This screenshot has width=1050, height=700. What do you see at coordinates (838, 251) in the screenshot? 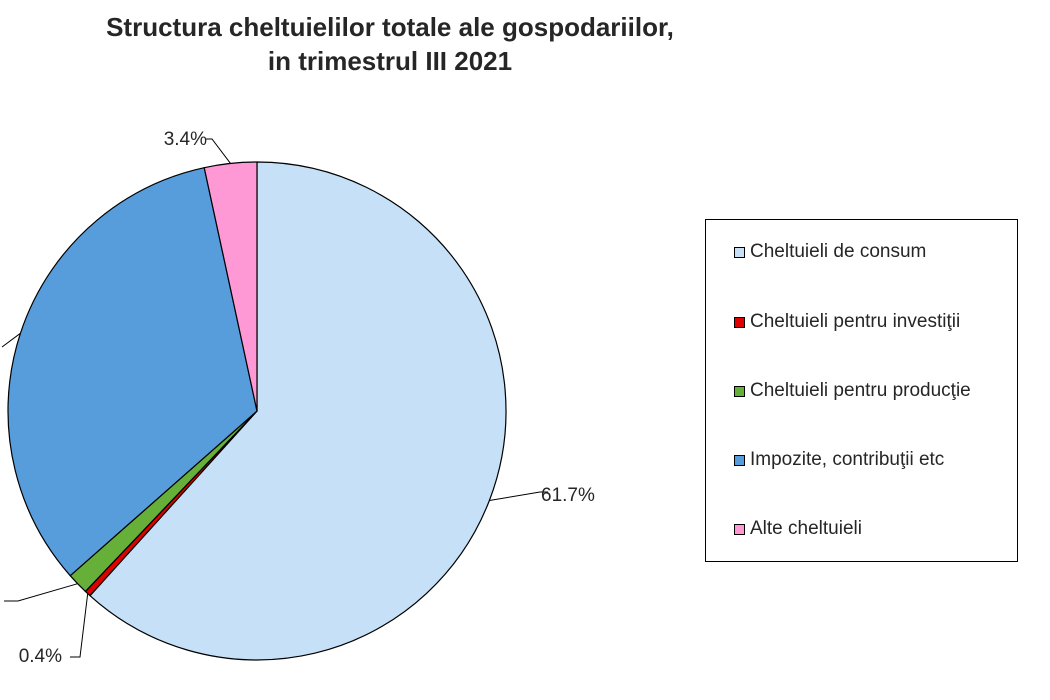
I see `legend-label-consum: Cheltuieli de consum` at bounding box center [838, 251].